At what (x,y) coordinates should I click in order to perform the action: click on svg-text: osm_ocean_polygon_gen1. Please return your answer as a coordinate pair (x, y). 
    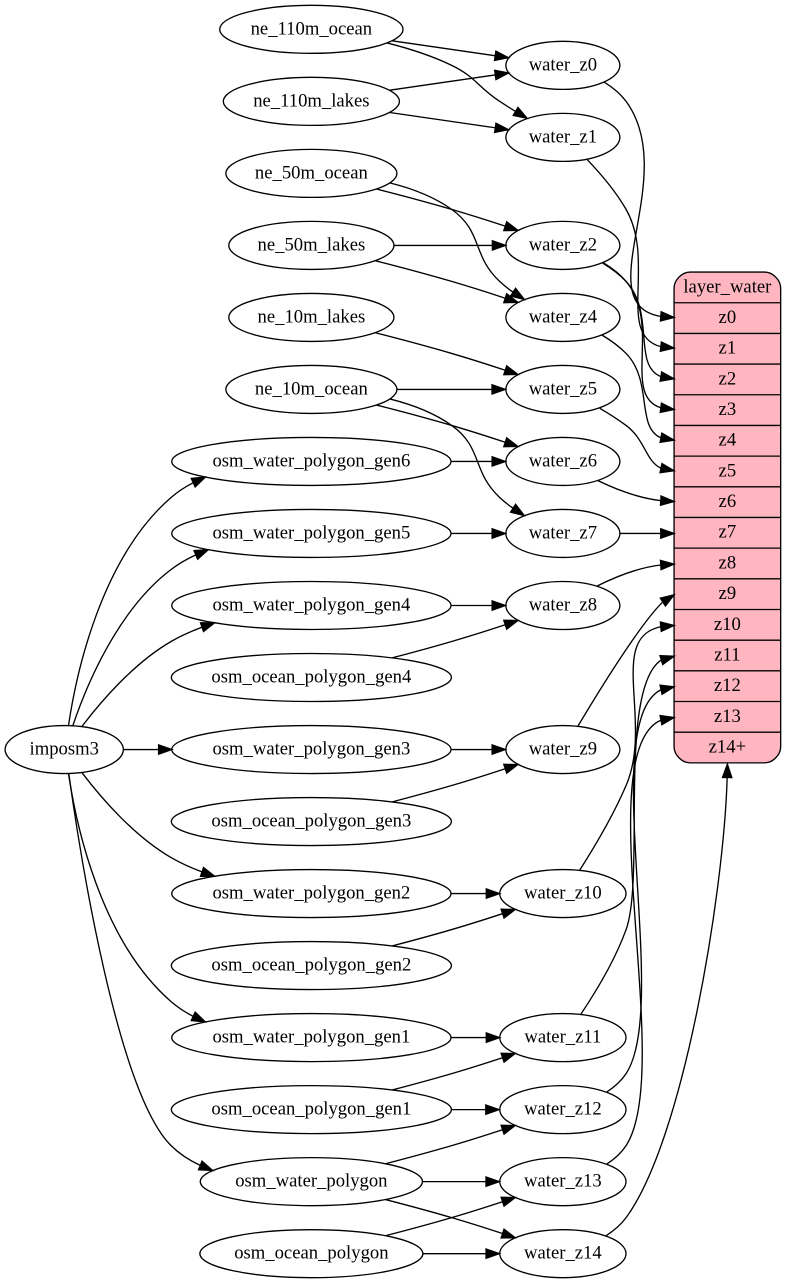
    Looking at the image, I should click on (311, 1109).